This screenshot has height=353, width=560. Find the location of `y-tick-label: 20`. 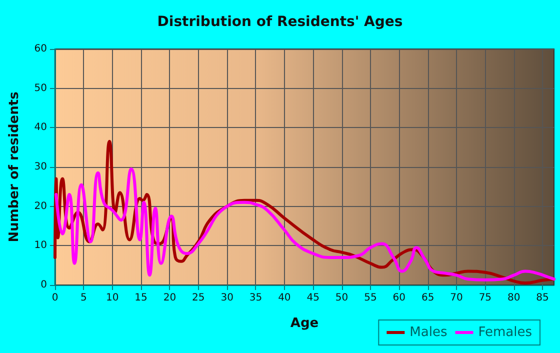

y-tick-label: 20 is located at coordinates (40, 206).